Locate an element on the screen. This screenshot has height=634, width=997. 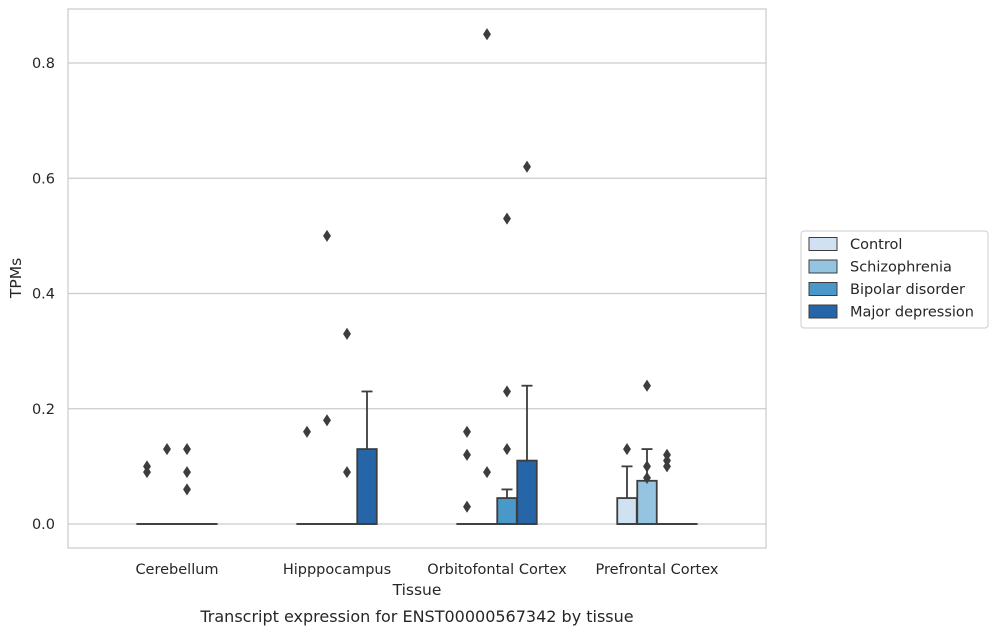
x-tick-label: Cerebellum is located at coordinates (176, 570).